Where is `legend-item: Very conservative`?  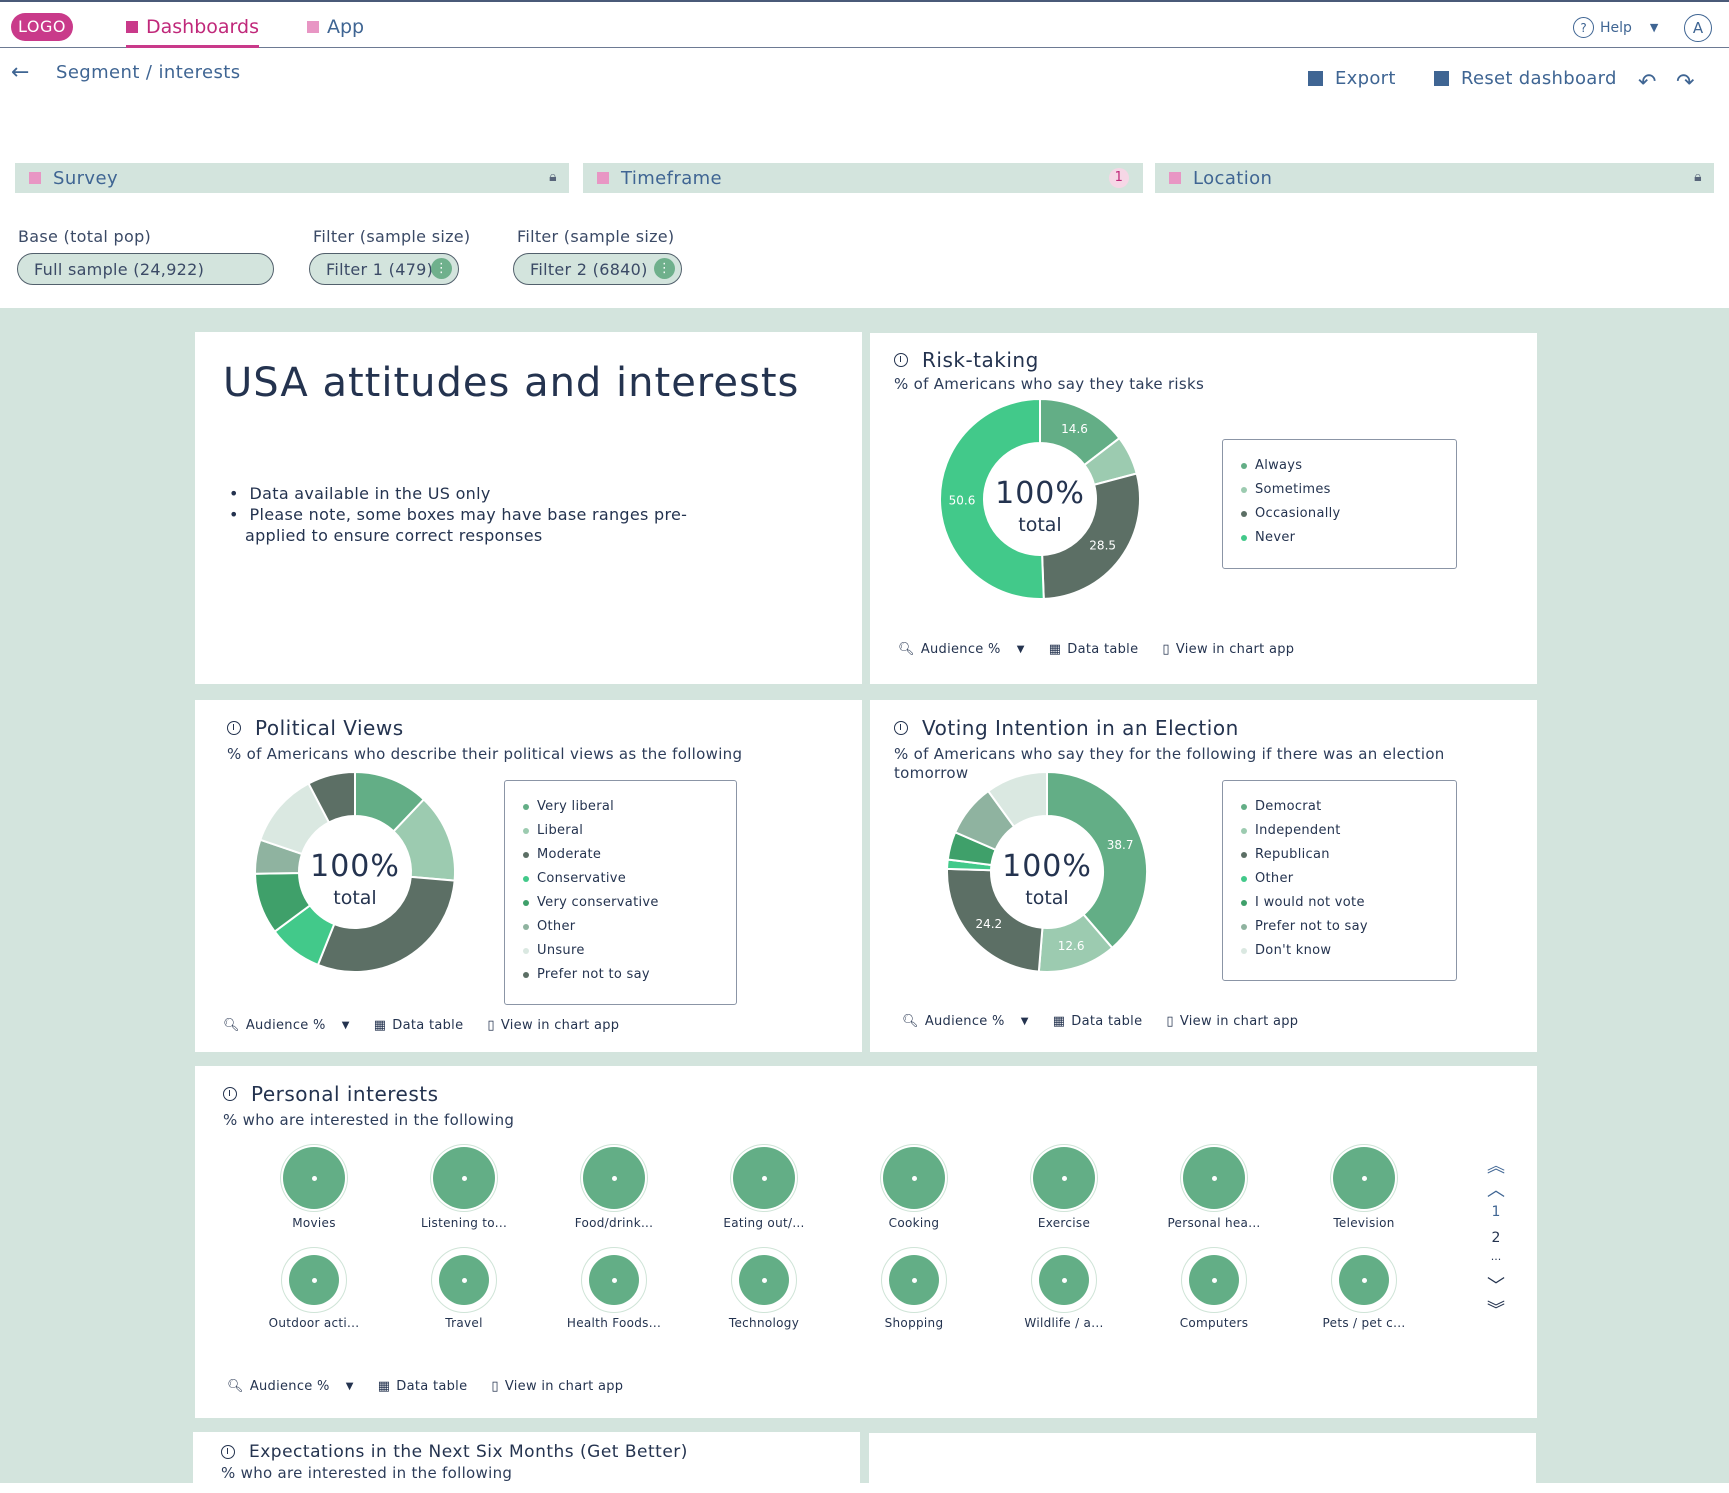
legend-item: Very conservative is located at coordinates (591, 902).